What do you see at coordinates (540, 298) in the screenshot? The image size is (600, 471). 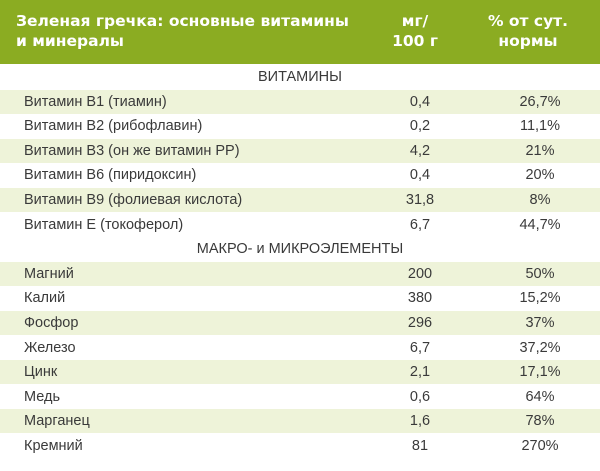 I see `row-pct-cell: 15,2%` at bounding box center [540, 298].